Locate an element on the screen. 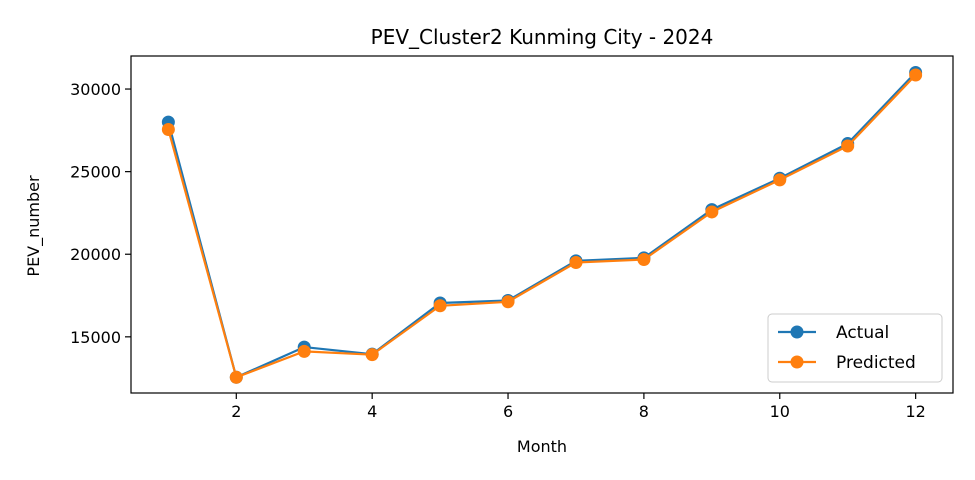  legend: Actual Predicted is located at coordinates (855, 348).